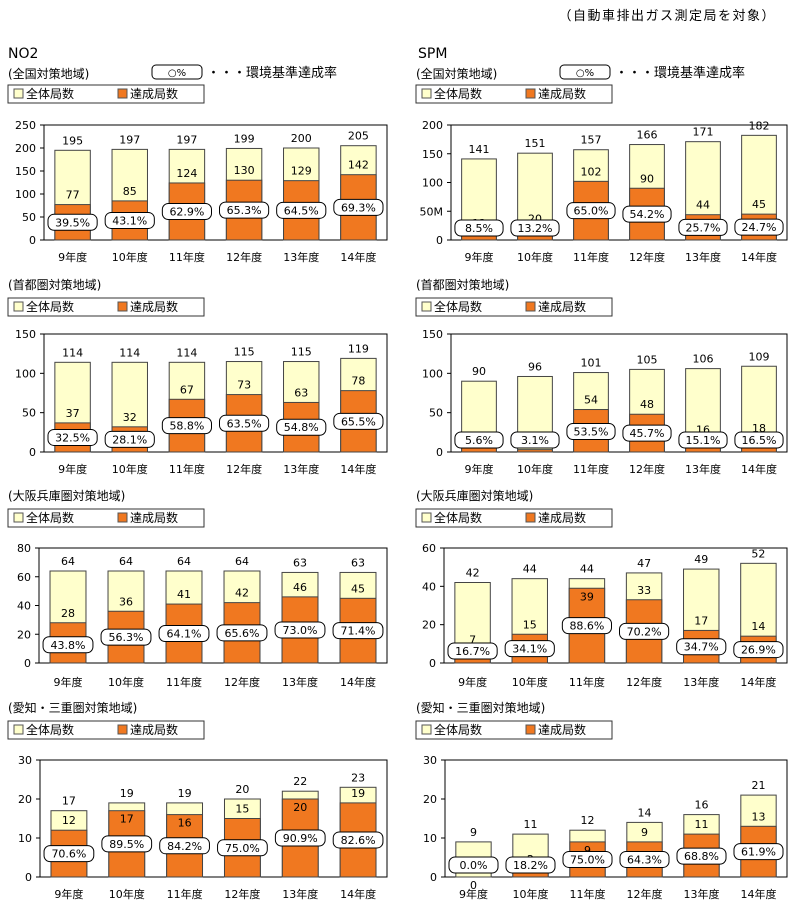 Image resolution: width=794 pixels, height=906 pixels. Describe the element at coordinates (25, 148) in the screenshot. I see `y-tick-label: 200` at that location.